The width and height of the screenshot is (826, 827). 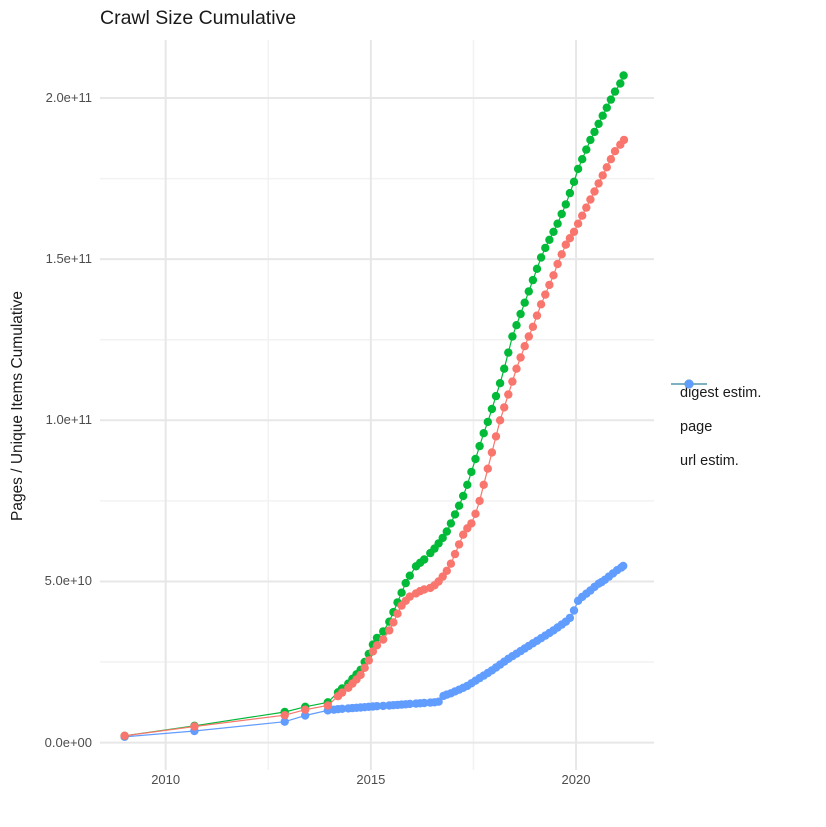 What do you see at coordinates (709, 461) in the screenshot?
I see `legend-label: url estim.` at bounding box center [709, 461].